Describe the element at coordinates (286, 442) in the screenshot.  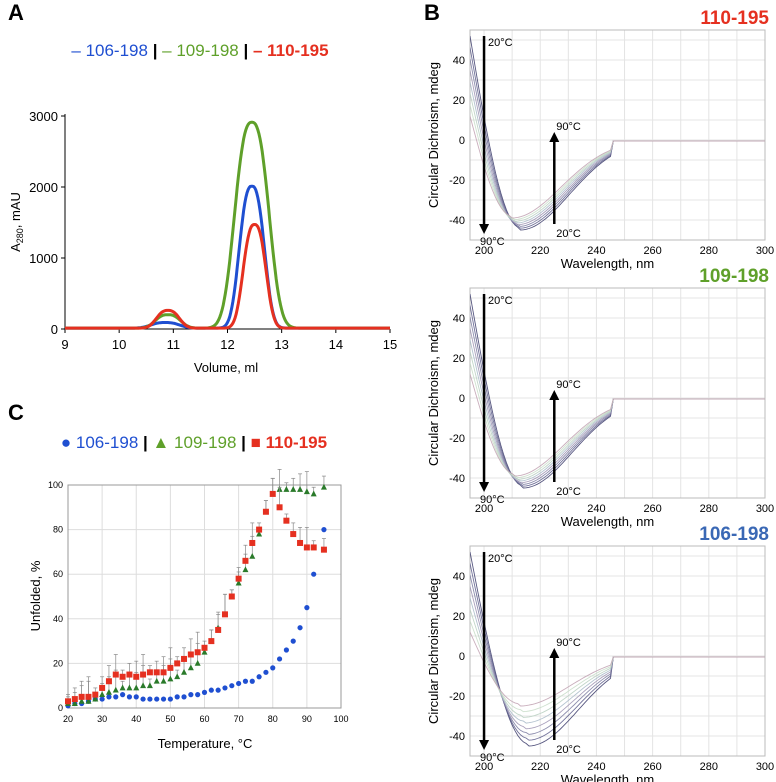
I see `legend-item: ■ 110-195` at that location.